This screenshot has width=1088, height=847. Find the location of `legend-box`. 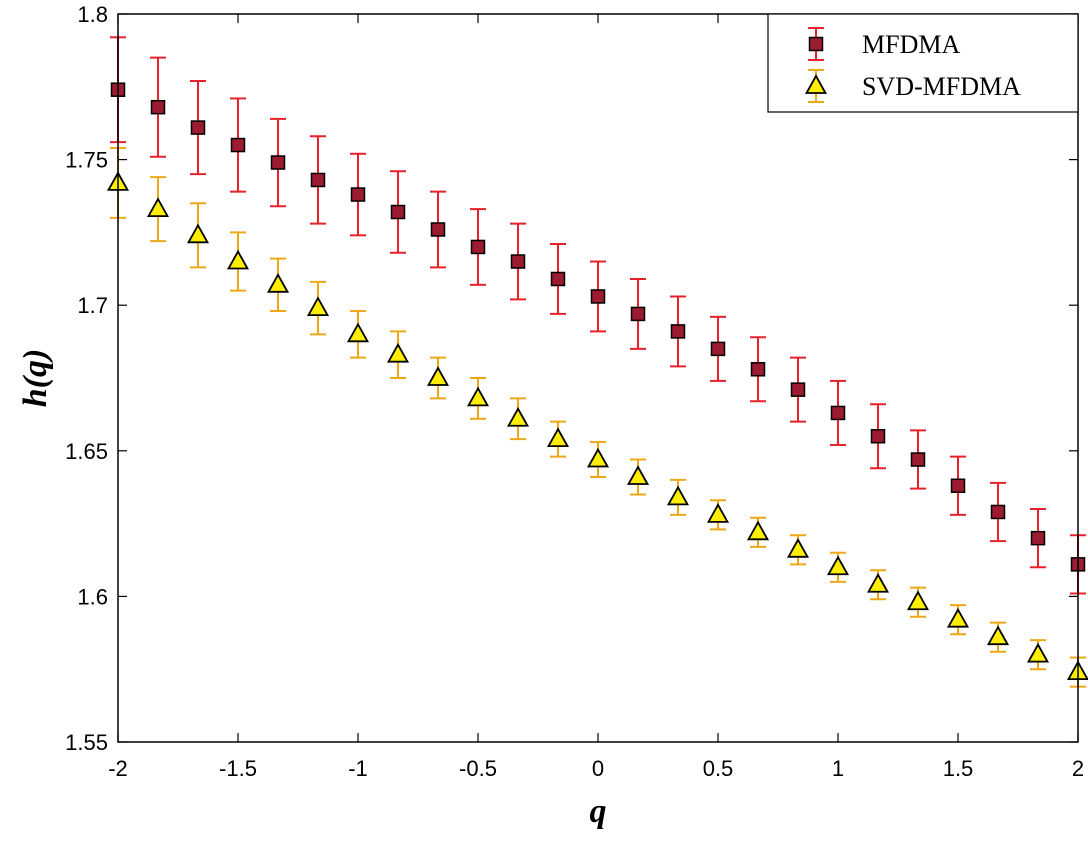

legend-box is located at coordinates (923, 63).